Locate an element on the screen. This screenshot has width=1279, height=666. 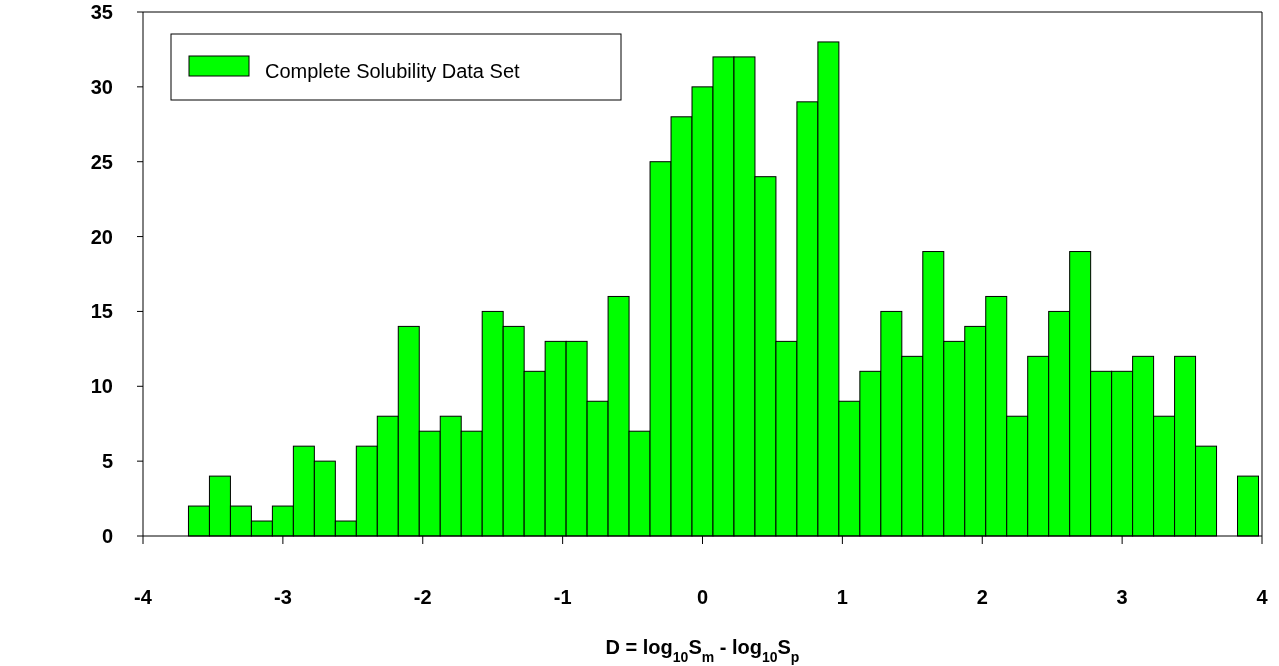
y-tick-label: 5 is located at coordinates (107, 461).